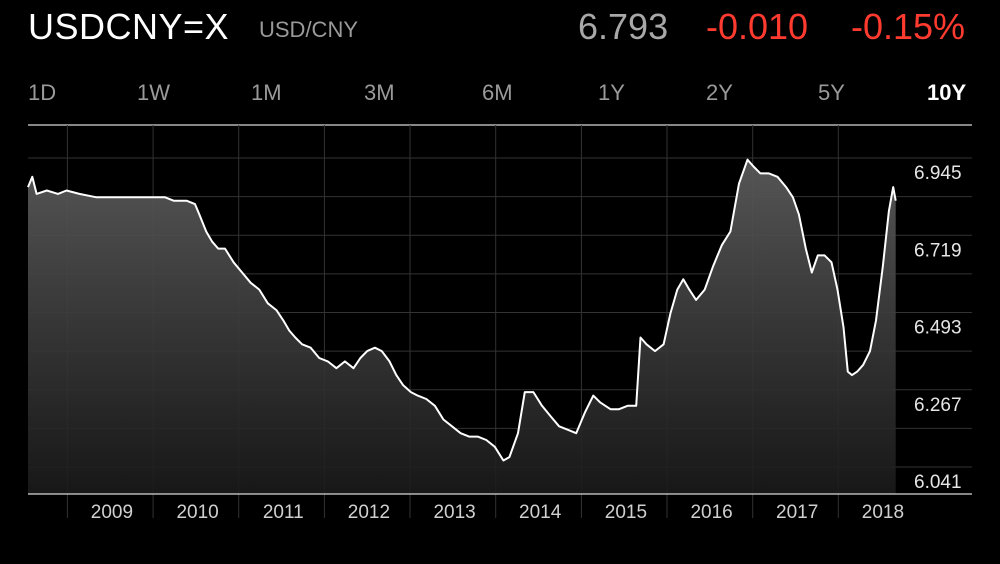 This screenshot has height=564, width=1000. Describe the element at coordinates (626, 512) in the screenshot. I see `x-tick-label: 2015` at that location.